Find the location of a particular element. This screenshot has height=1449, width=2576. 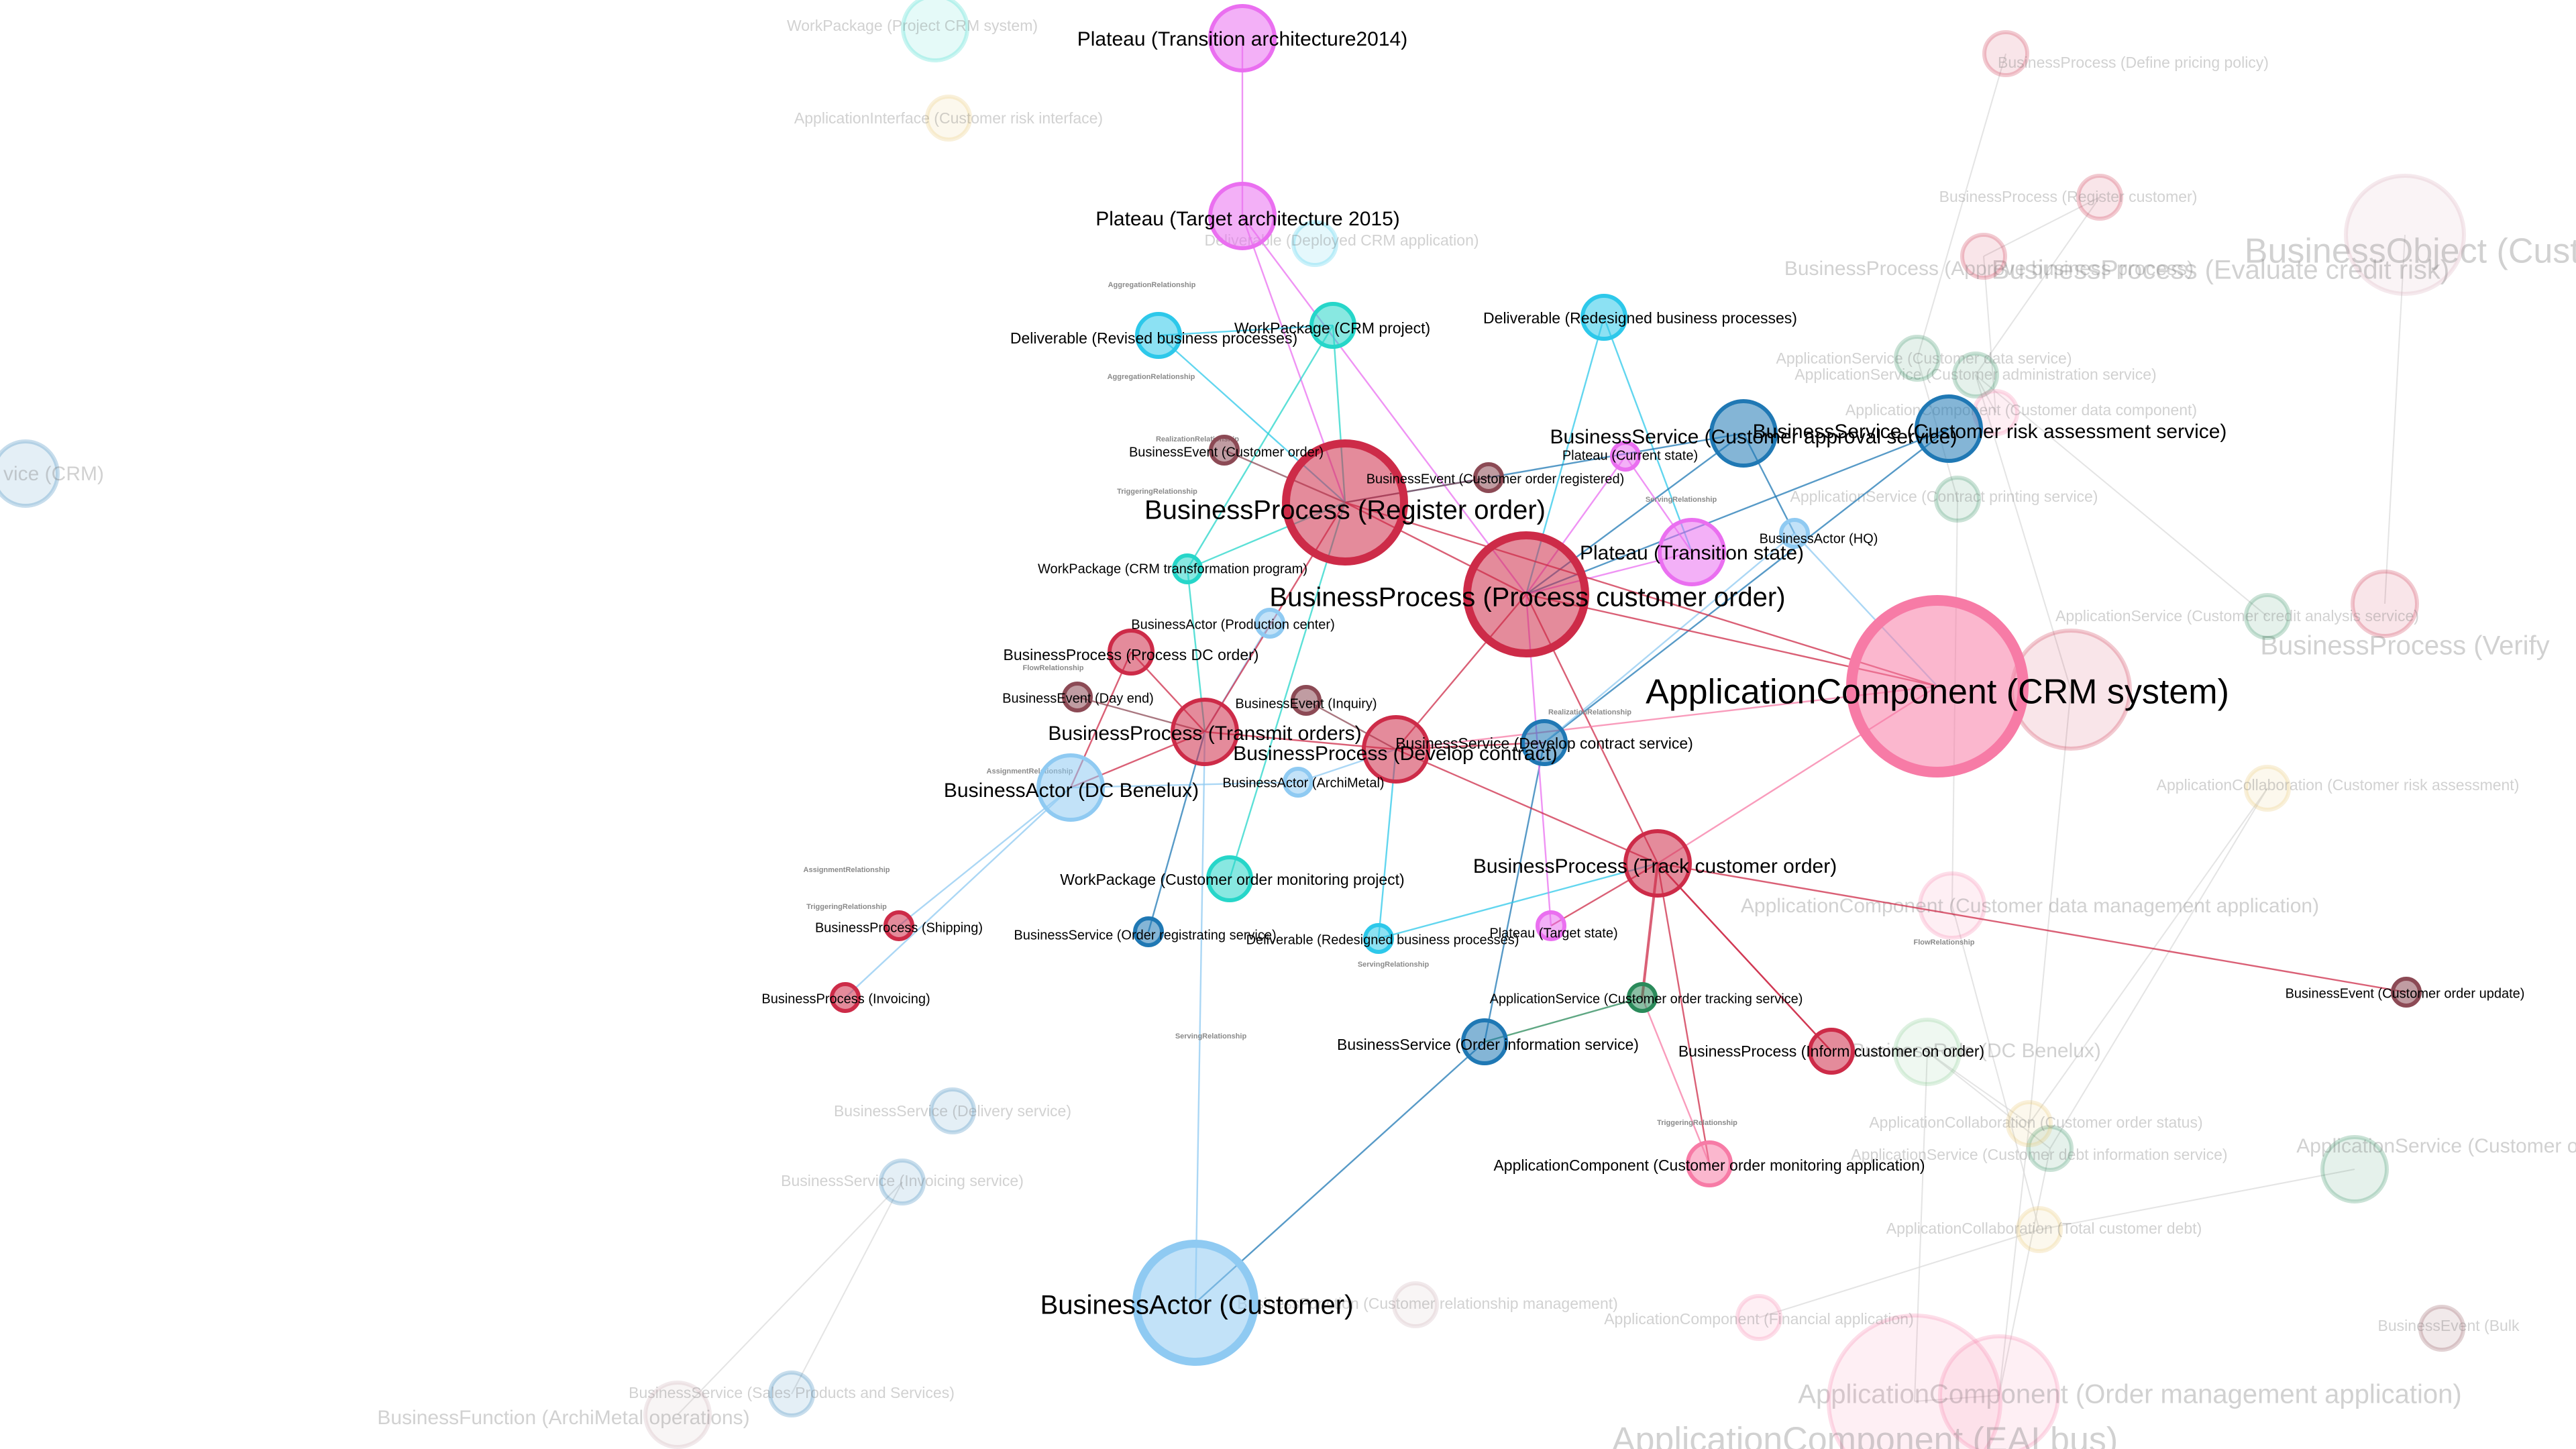

edge-n26-n37 is located at coordinates (1683, 1014).